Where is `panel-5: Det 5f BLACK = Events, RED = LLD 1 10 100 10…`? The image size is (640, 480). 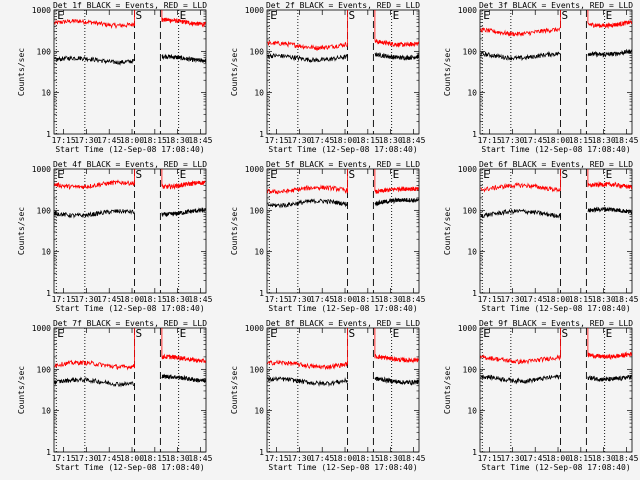
panel-5: Det 5f BLACK = Events, RED = LLD 1 10 100 10… is located at coordinates (328, 236).